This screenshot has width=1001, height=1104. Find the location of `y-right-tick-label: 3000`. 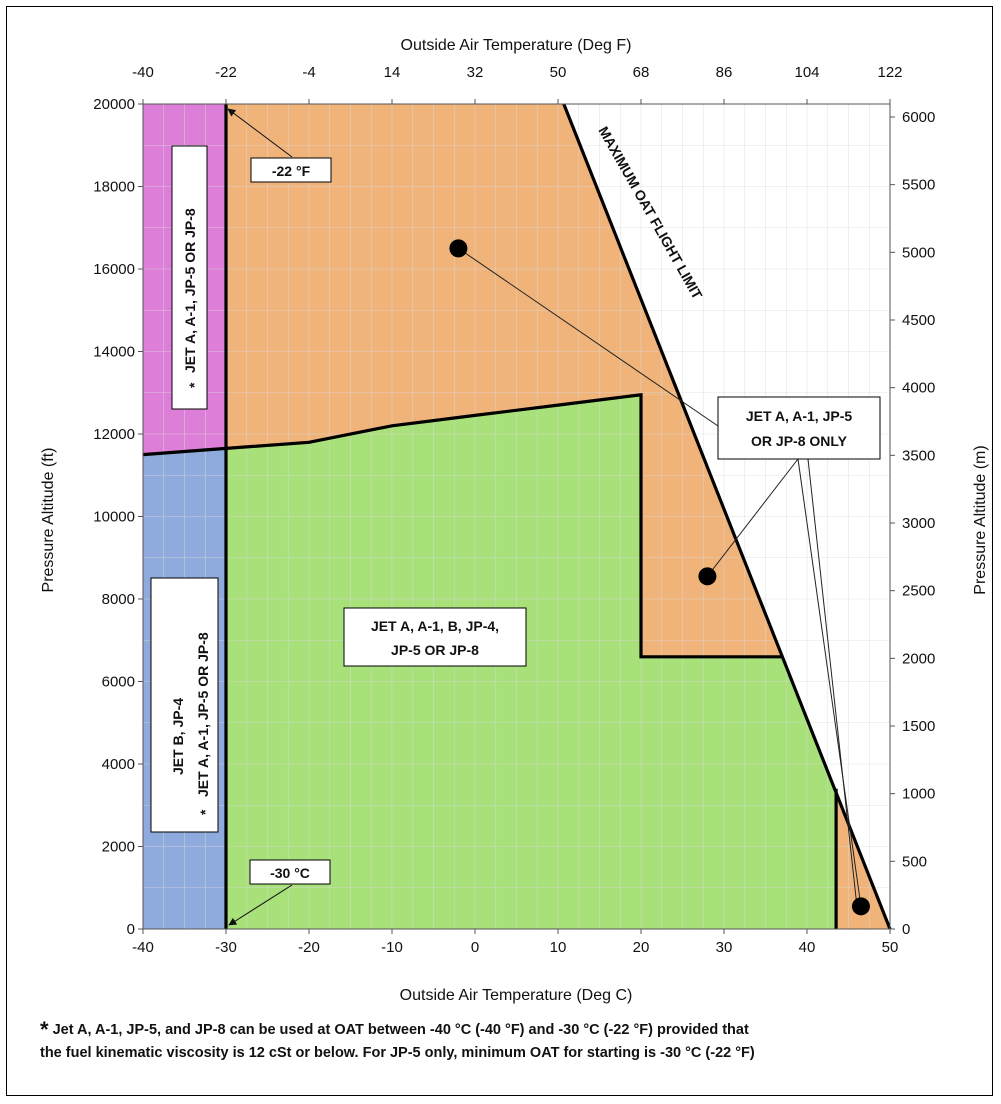

y-right-tick-label: 3000 is located at coordinates (918, 523).